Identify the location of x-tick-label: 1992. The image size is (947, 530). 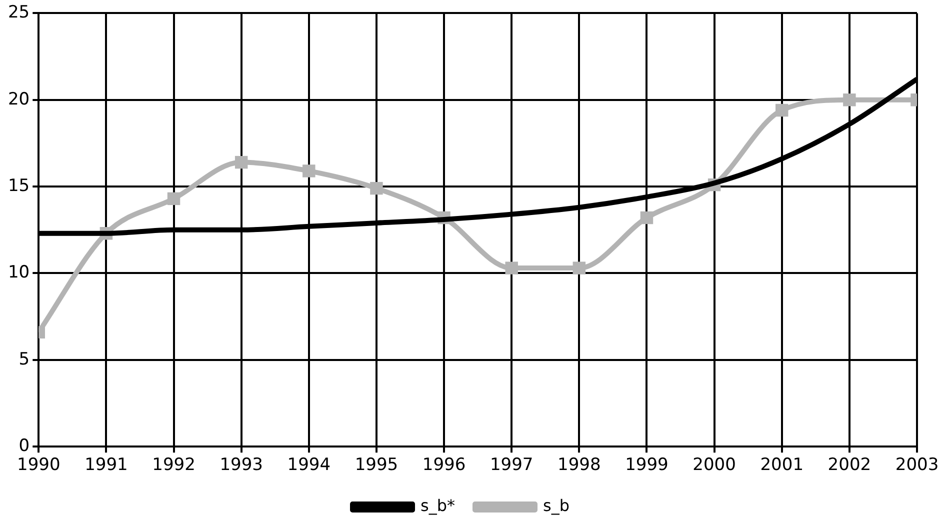
(174, 465).